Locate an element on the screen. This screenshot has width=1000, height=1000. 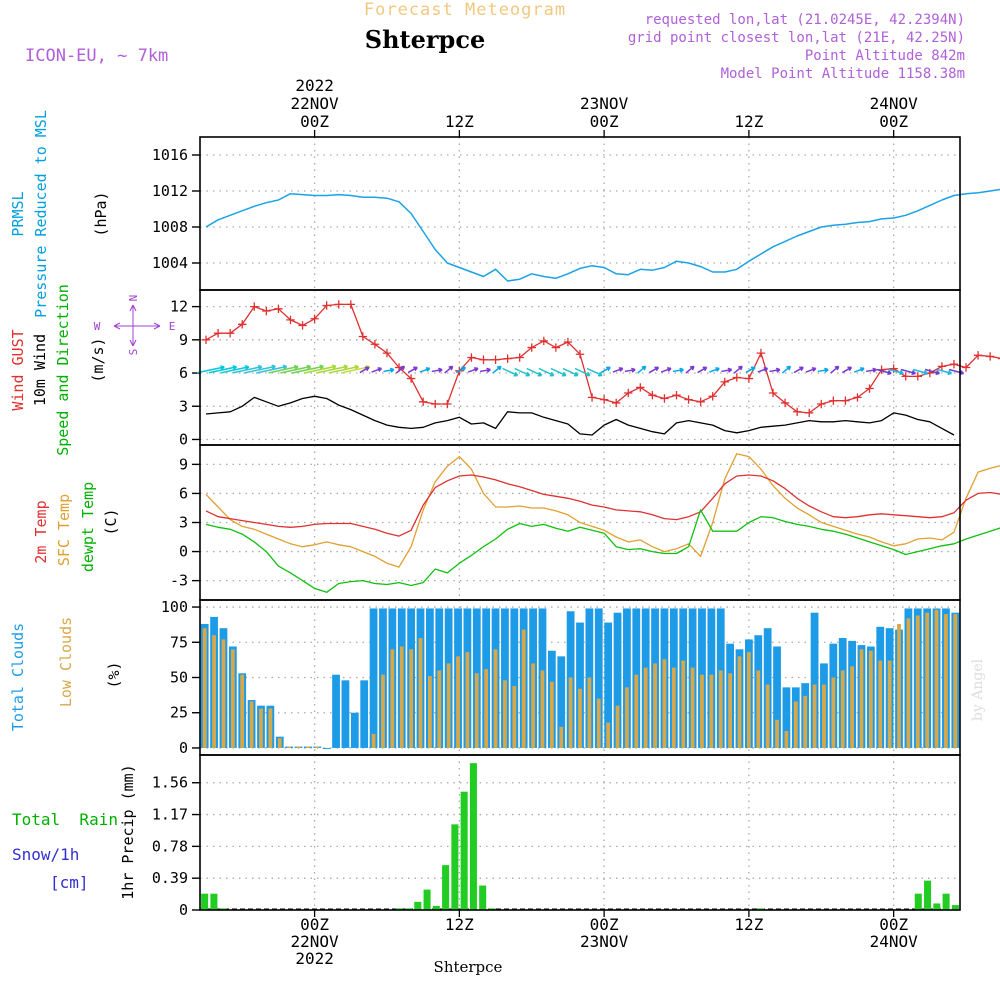
footer-location: Shterpce is located at coordinates (468, 967).